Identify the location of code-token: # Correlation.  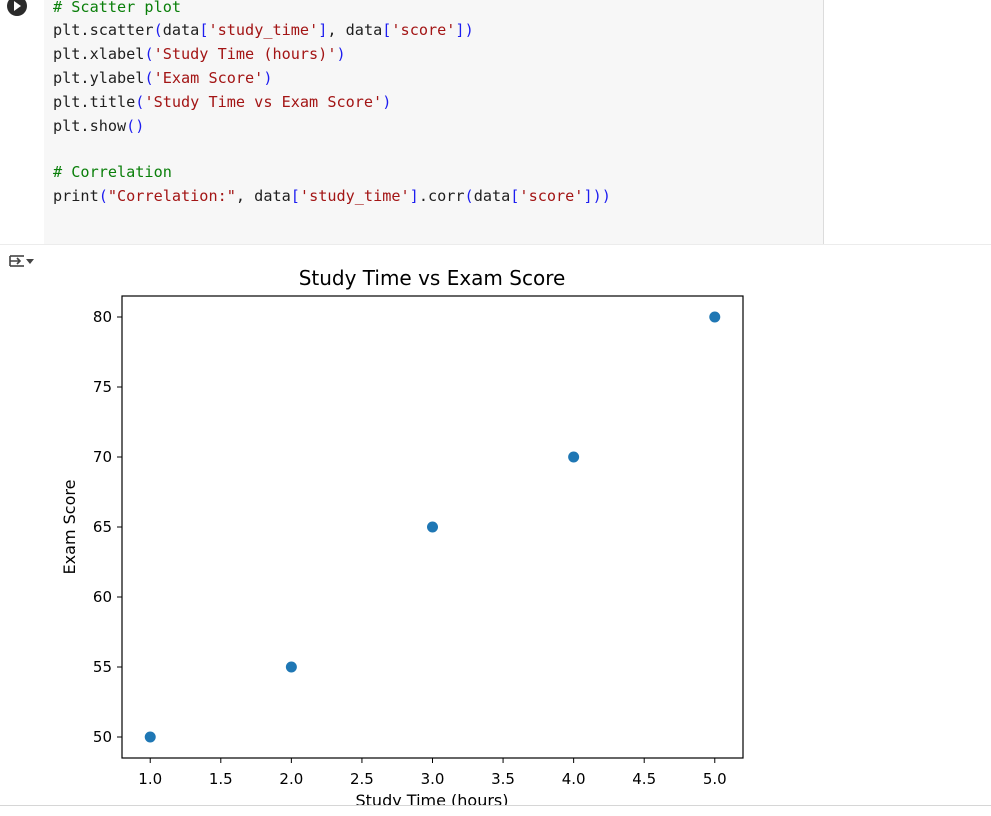
(112, 172).